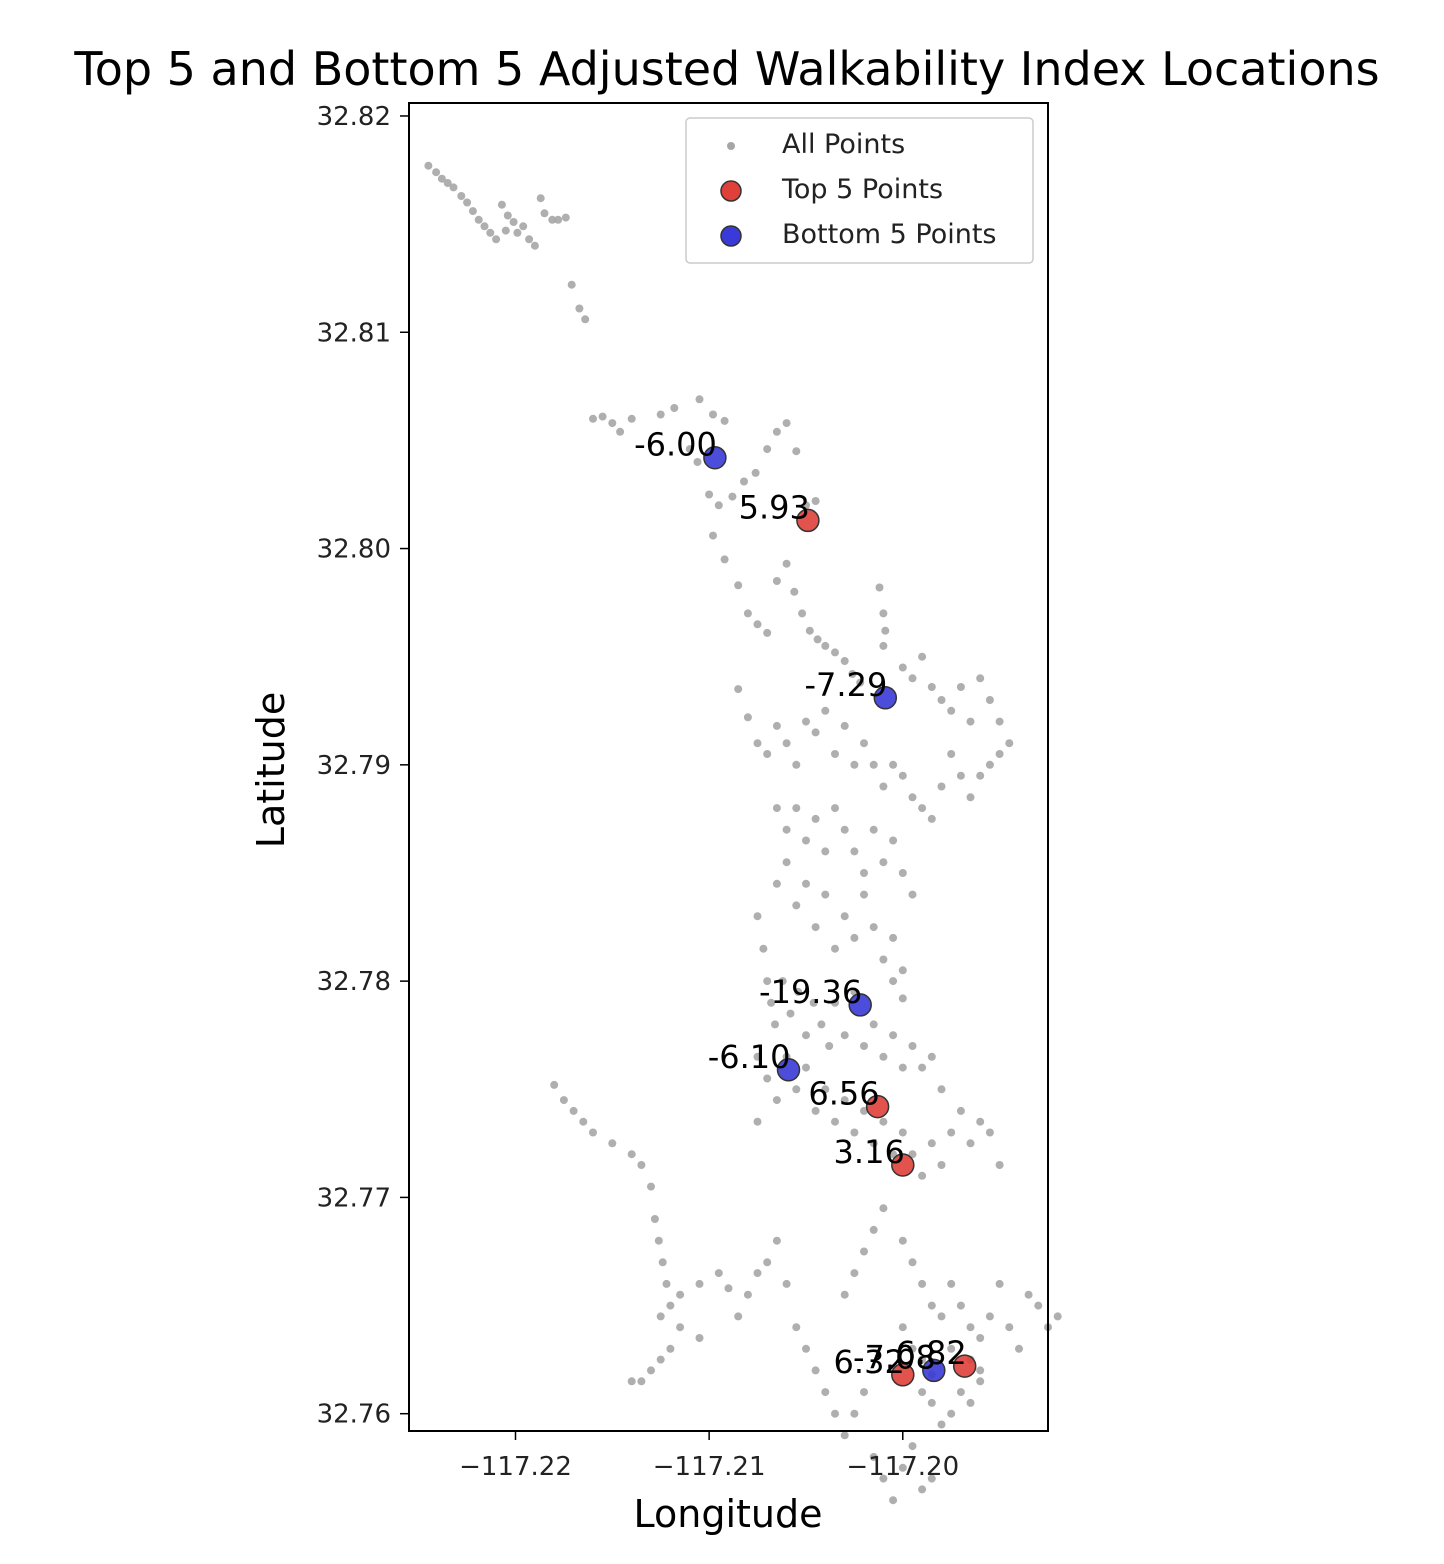  I want to click on top-point-label: 6.32, so click(869, 1362).